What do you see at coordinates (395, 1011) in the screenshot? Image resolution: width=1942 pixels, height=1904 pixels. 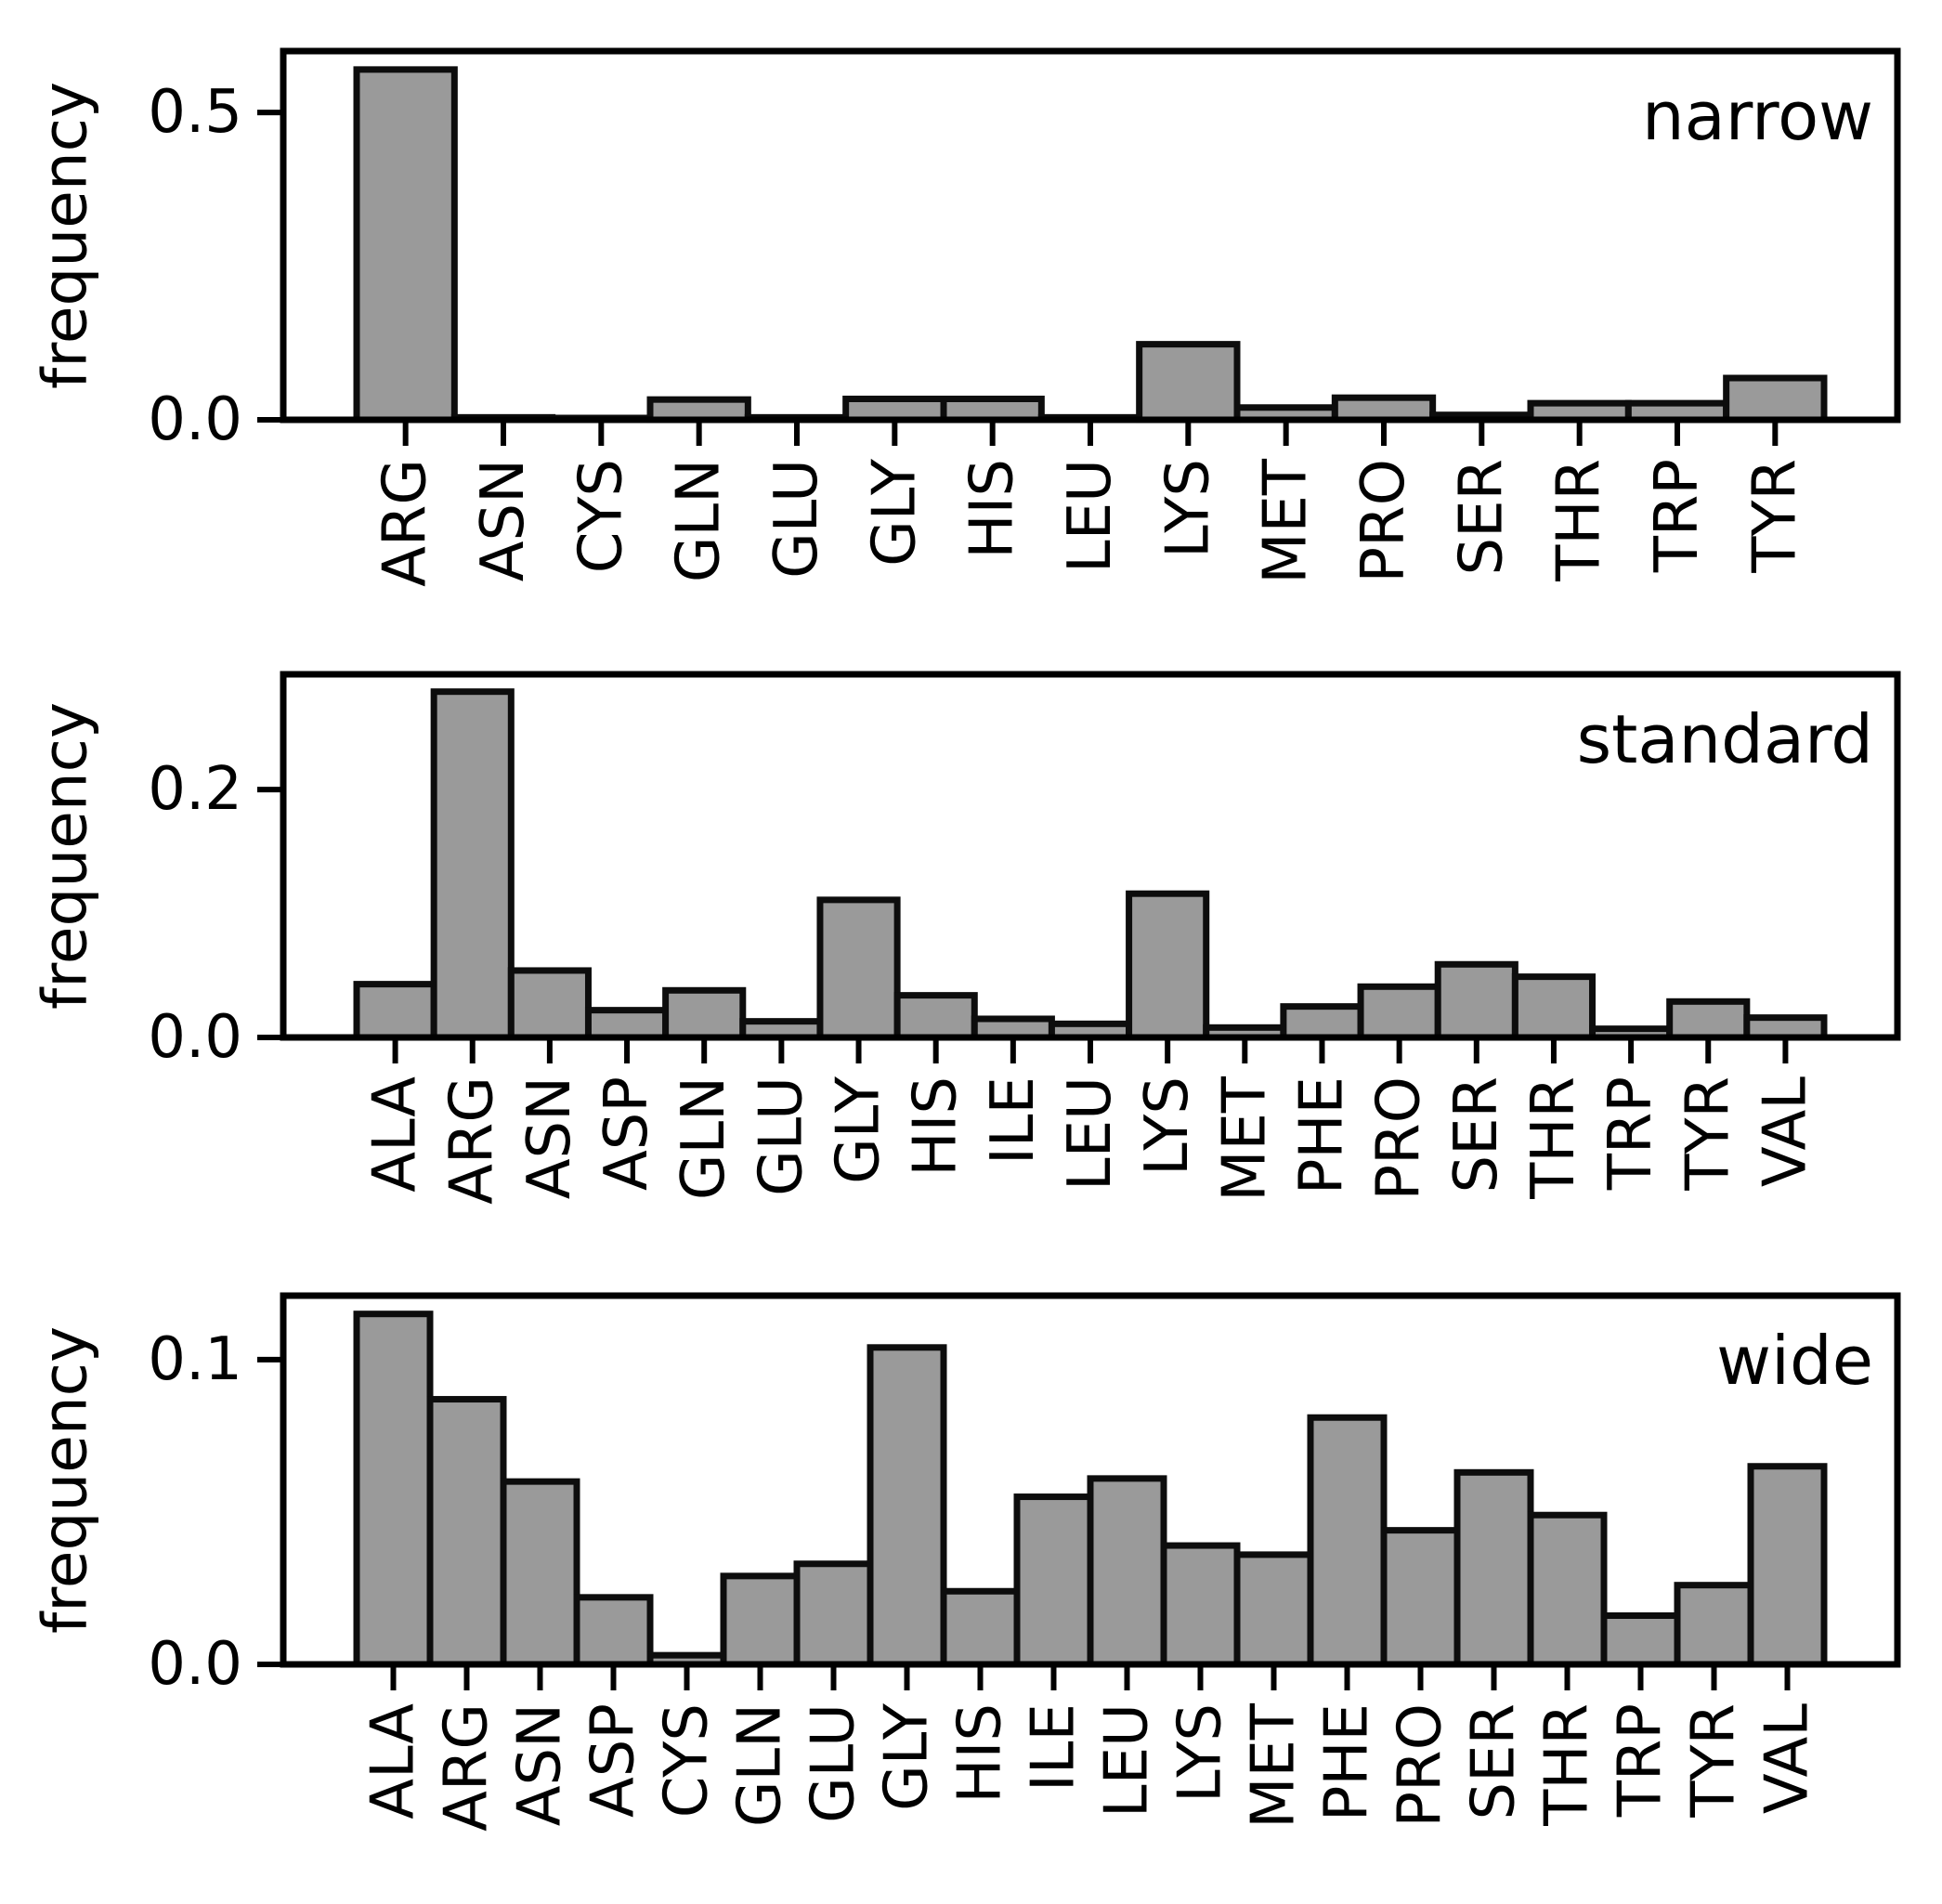 I see `bar-ALA` at bounding box center [395, 1011].